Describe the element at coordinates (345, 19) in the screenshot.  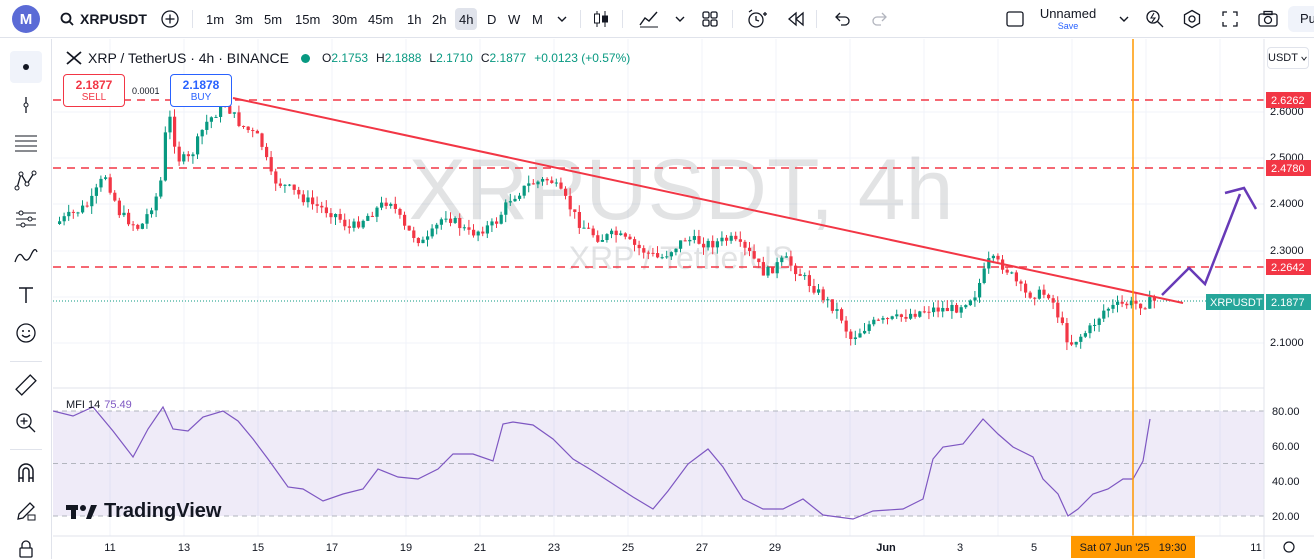
I see `timeframe-30m: 30m` at that location.